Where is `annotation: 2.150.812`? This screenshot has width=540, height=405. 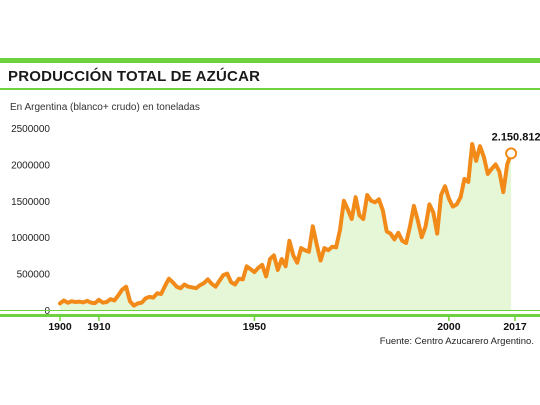
annotation: 2.150.812 is located at coordinates (516, 145).